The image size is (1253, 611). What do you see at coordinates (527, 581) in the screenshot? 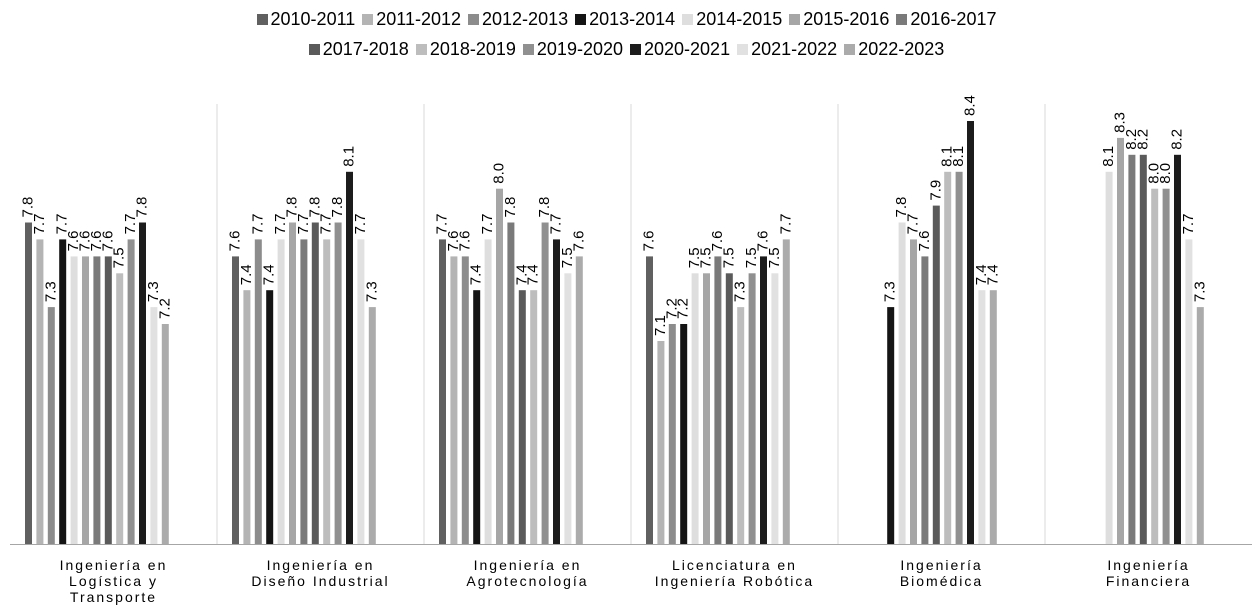
I see `x-tick-label: Agrotecnología` at bounding box center [527, 581].